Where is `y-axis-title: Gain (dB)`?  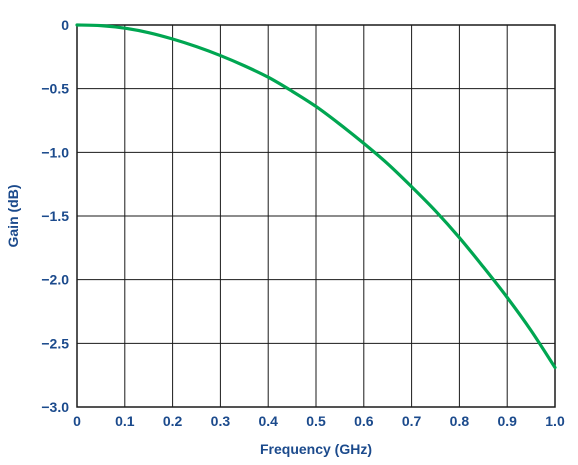
y-axis-title: Gain (dB) is located at coordinates (13, 216).